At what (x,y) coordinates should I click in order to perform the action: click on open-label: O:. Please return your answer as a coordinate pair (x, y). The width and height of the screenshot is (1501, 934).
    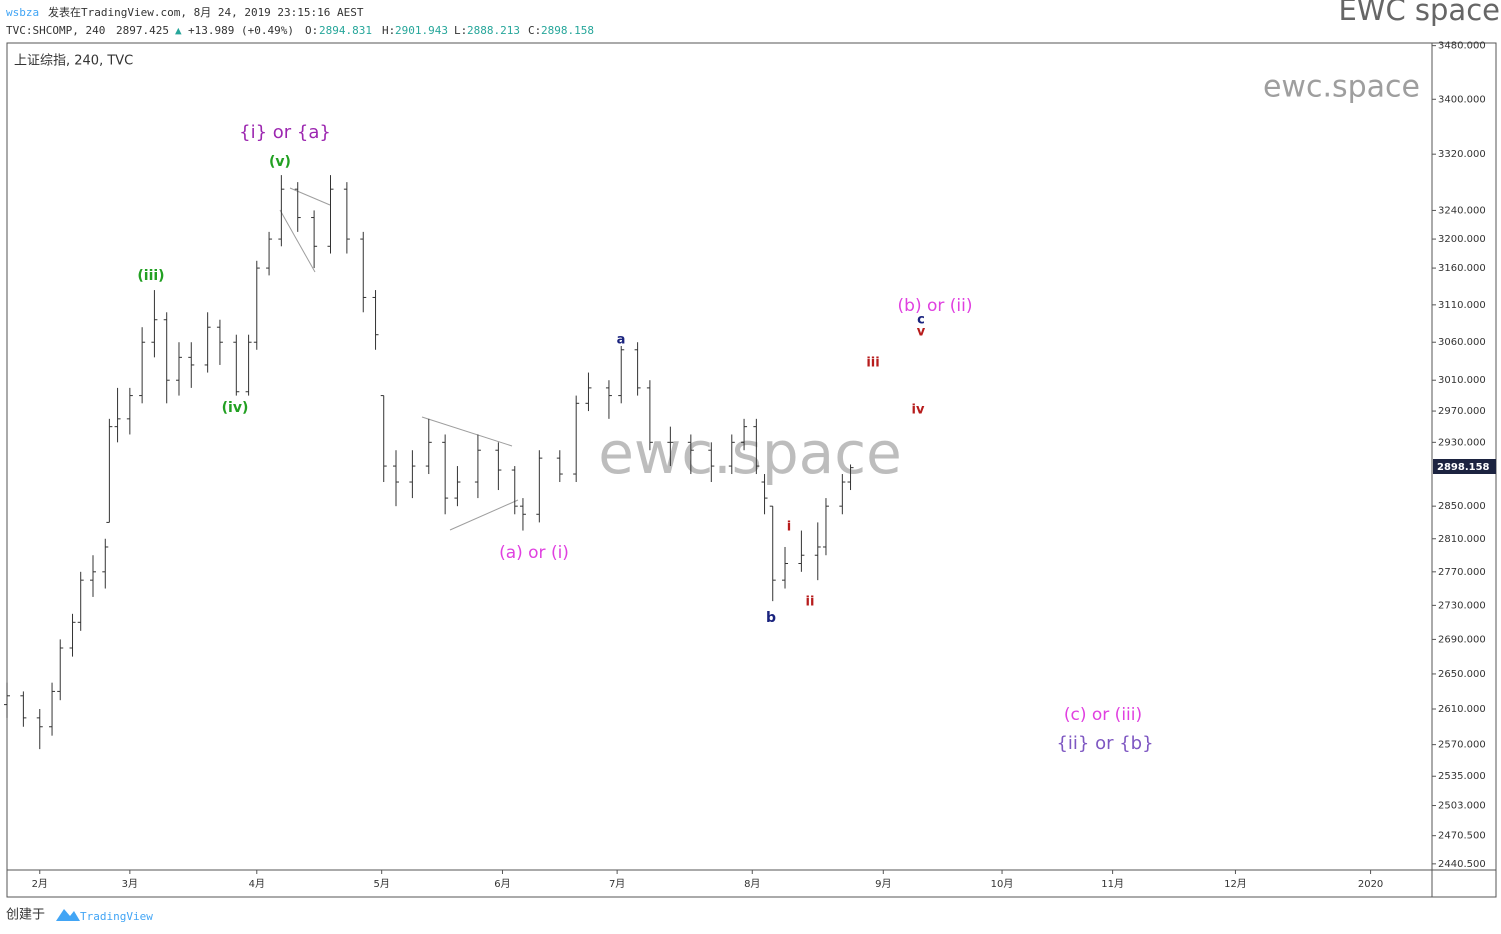
    Looking at the image, I should click on (311, 30).